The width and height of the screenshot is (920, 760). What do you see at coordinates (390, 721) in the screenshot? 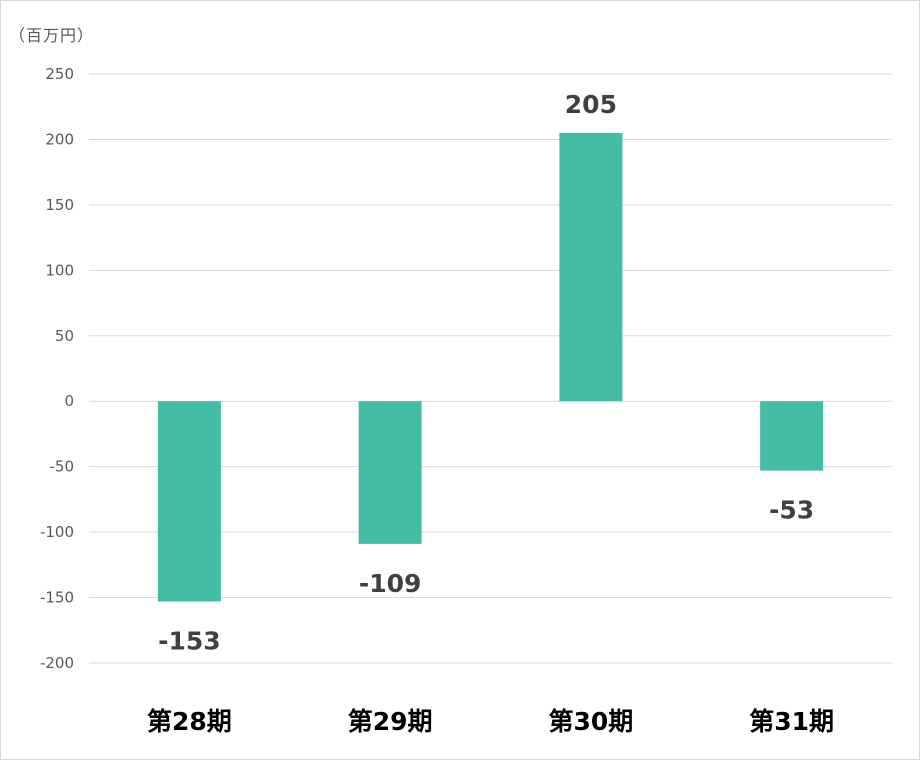
I see `x-category-label: 第29期` at bounding box center [390, 721].